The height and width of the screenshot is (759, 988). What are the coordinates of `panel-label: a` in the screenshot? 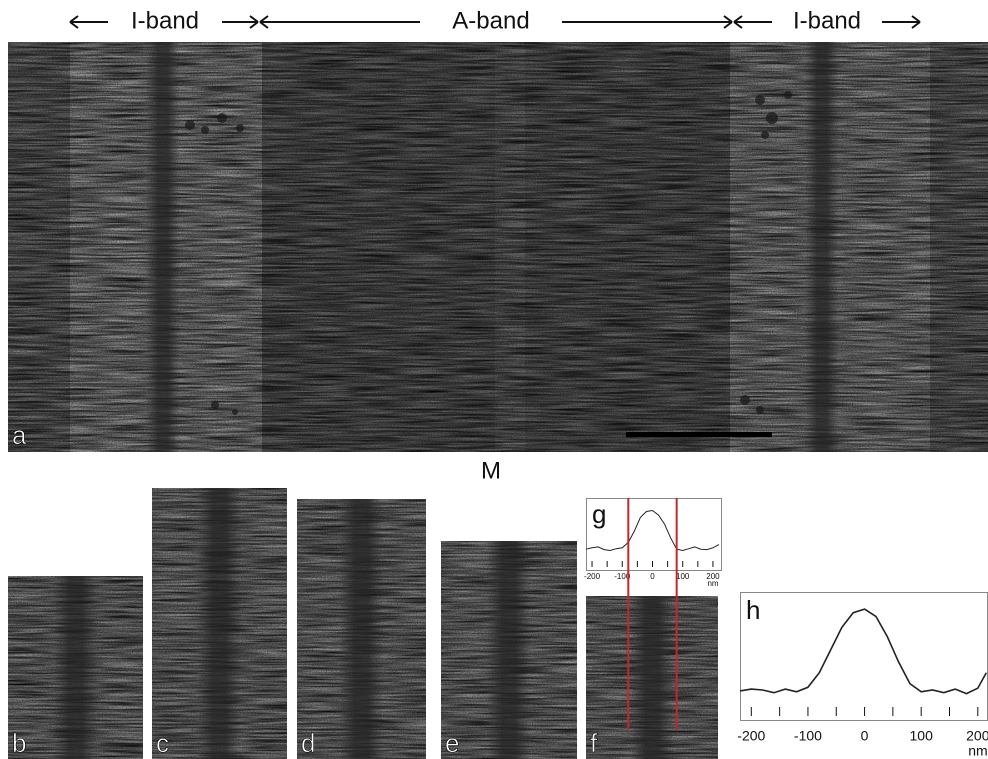 It's located at (19, 435).